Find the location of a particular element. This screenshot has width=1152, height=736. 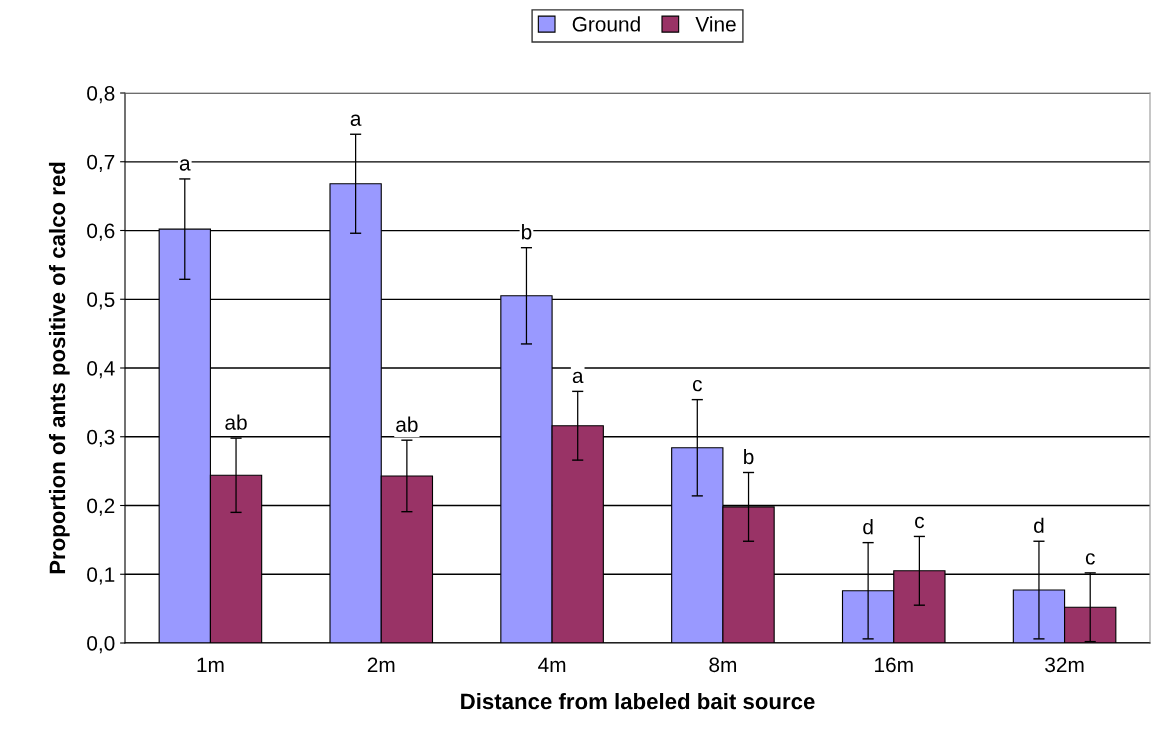

legend-label: Ground is located at coordinates (606, 24).